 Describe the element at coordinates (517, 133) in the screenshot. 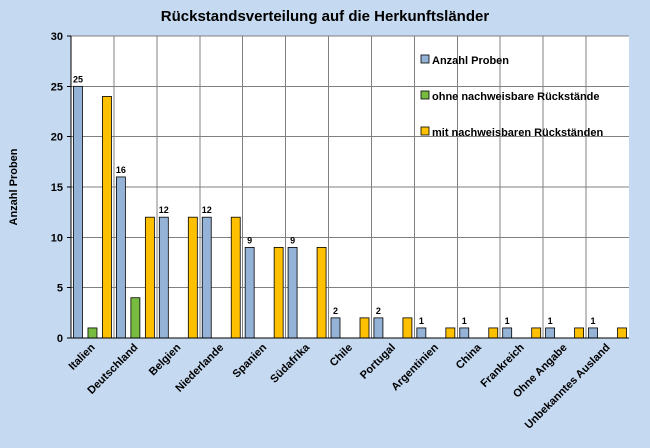

I see `legend-label: mit nachweisbaren Rückständen` at that location.